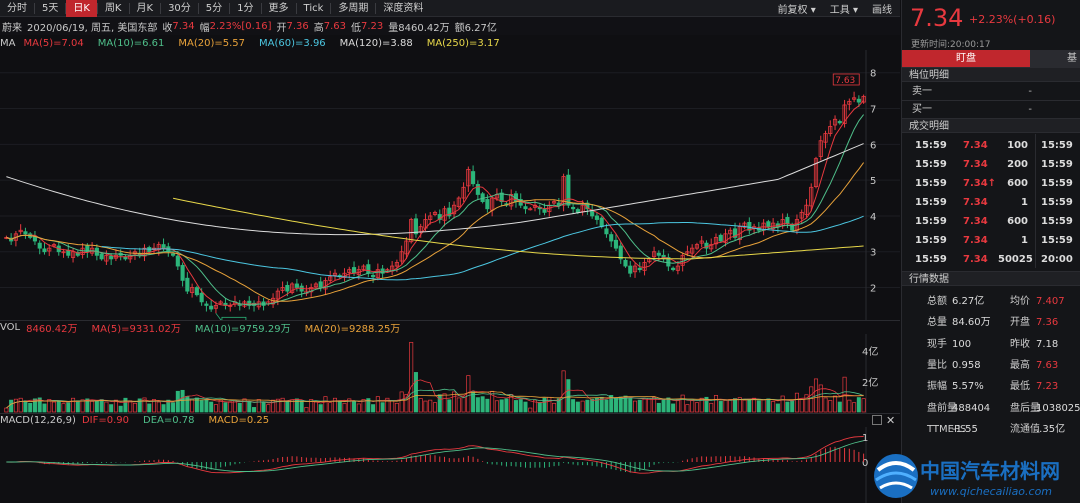 The image size is (1080, 503). What do you see at coordinates (937, 323) in the screenshot?
I see `market-label: 总量` at bounding box center [937, 323].